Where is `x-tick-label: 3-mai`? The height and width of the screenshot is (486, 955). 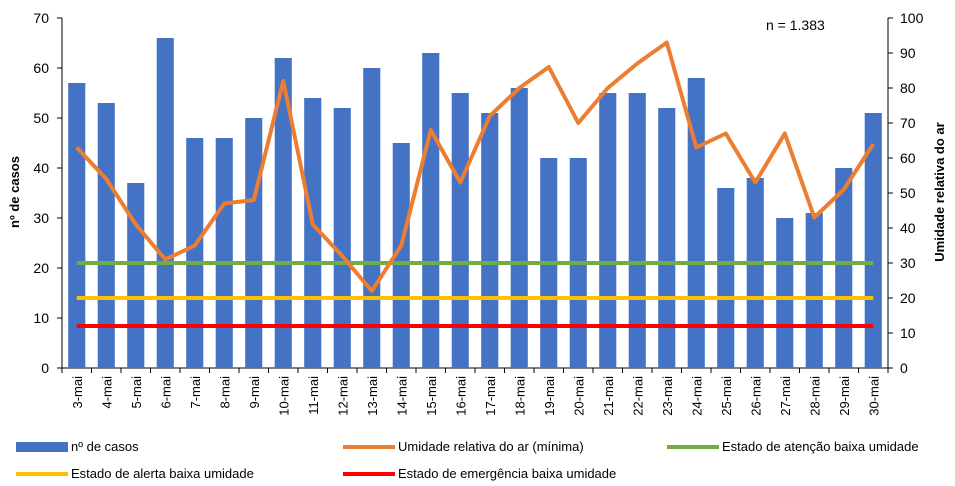
x-tick-label: 3-mai is located at coordinates (77, 392).